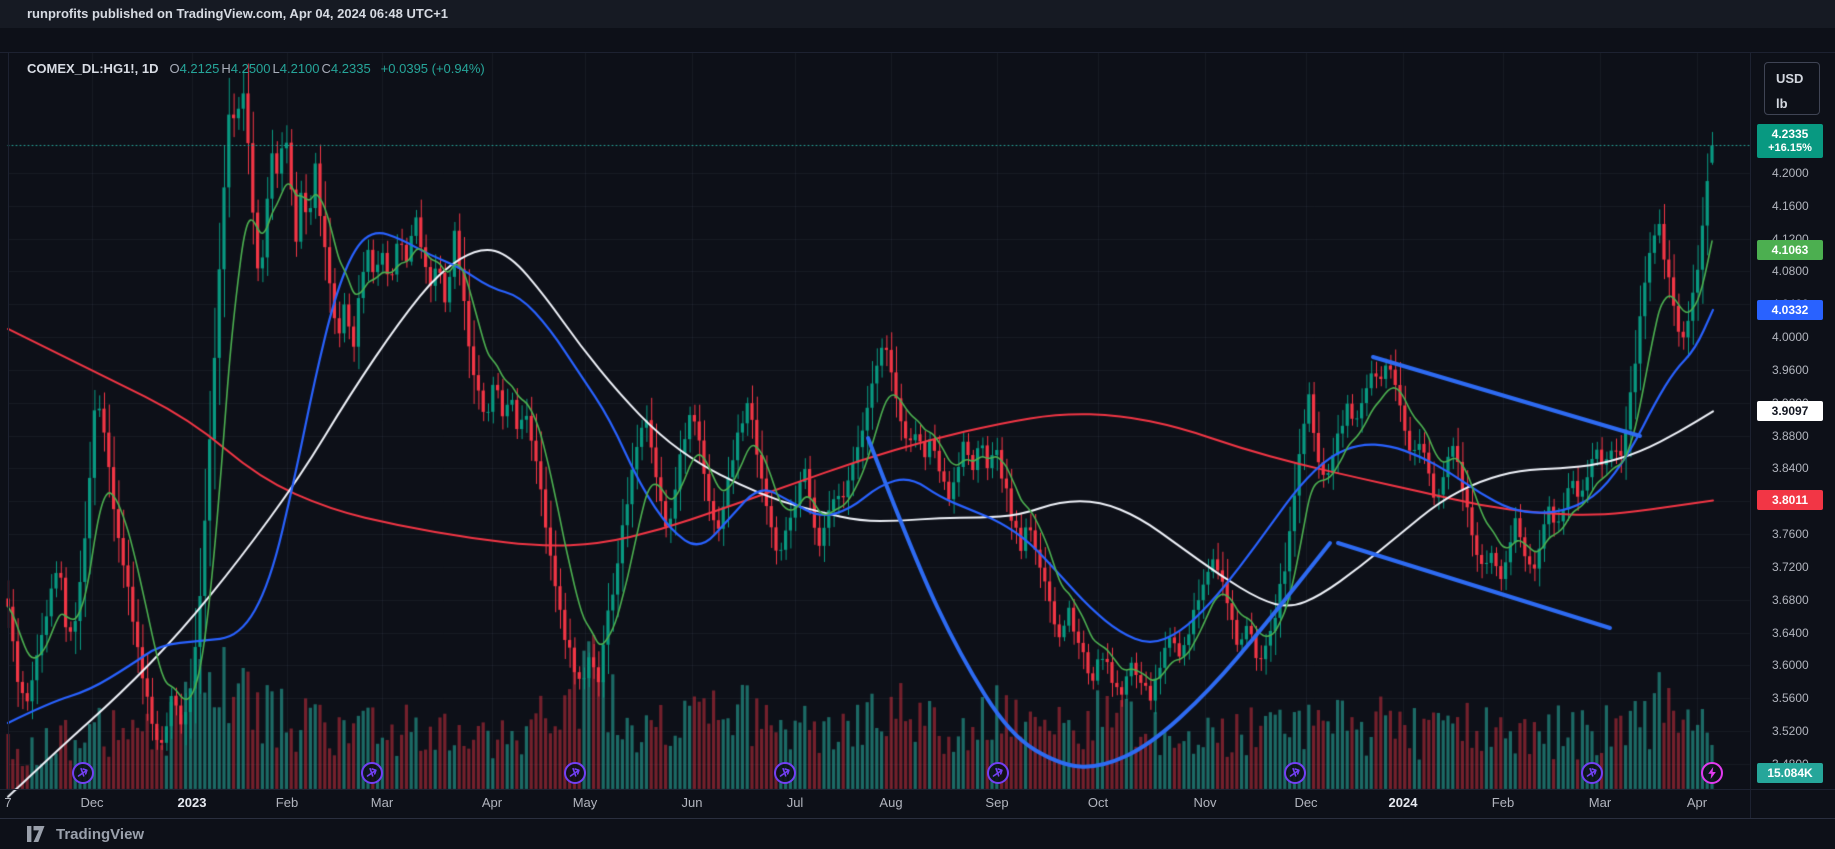 The width and height of the screenshot is (1835, 849). What do you see at coordinates (1790, 599) in the screenshot?
I see `price-tick: 3.6800` at bounding box center [1790, 599].